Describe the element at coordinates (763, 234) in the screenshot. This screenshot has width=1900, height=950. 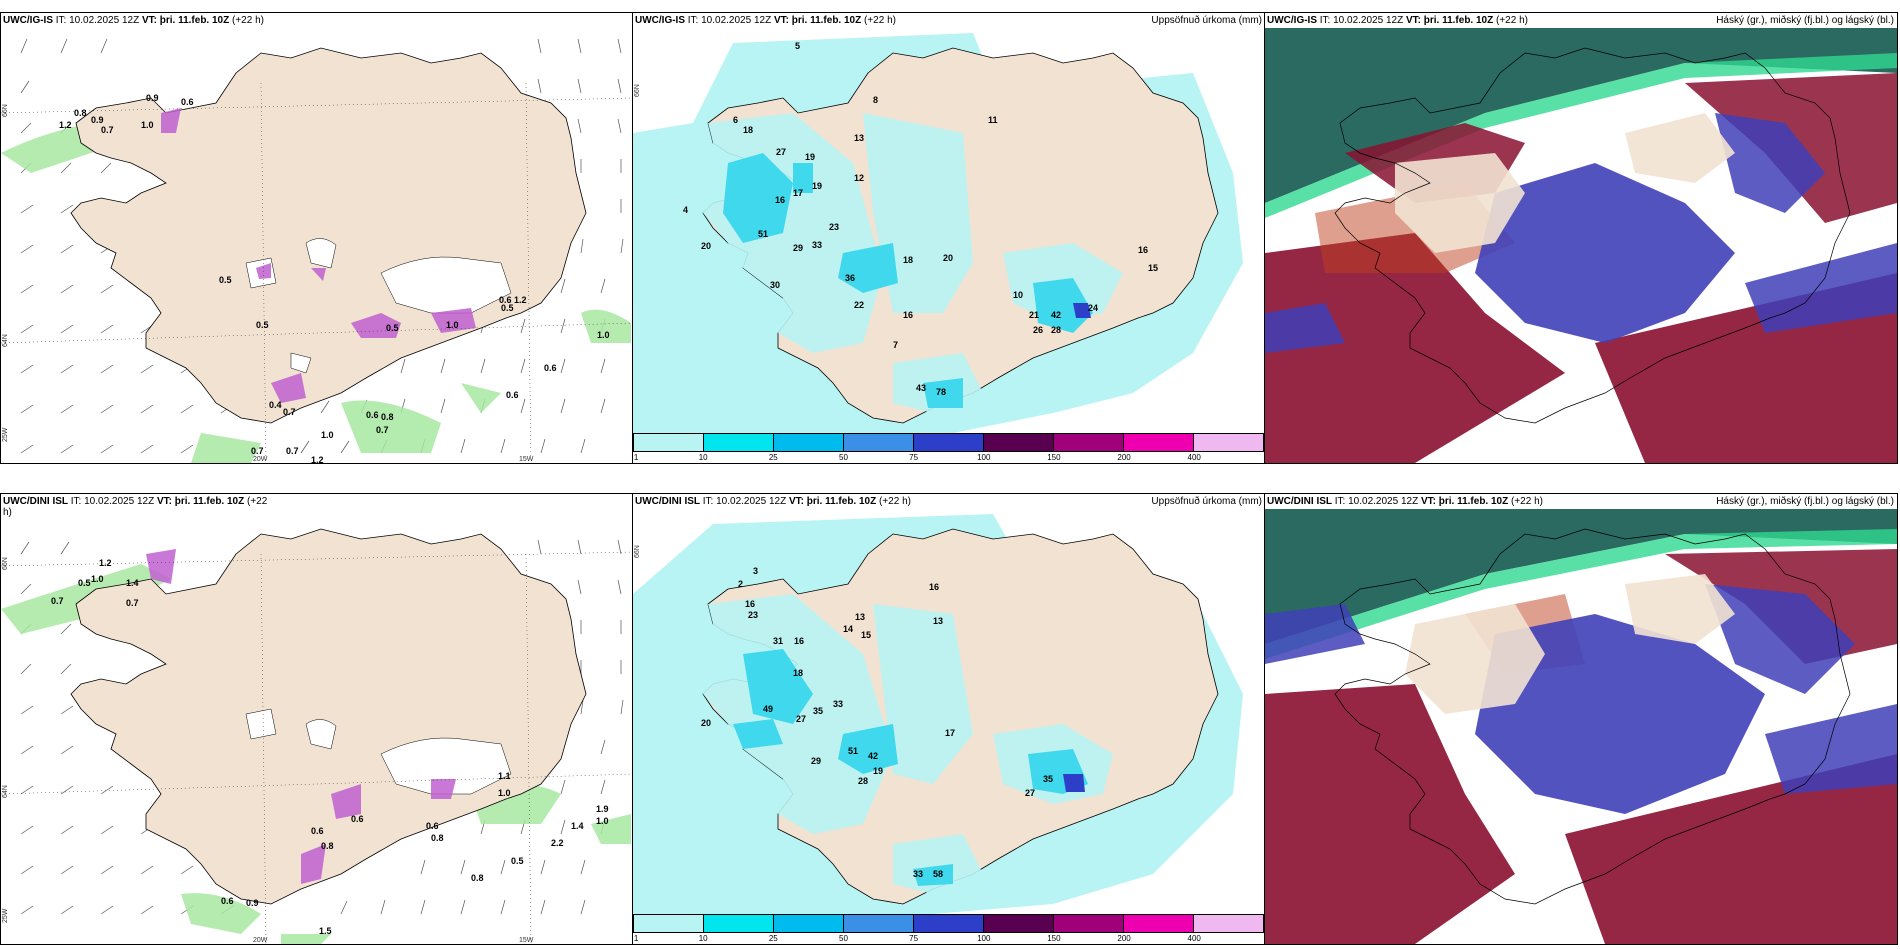
I see `value-label: 51` at that location.